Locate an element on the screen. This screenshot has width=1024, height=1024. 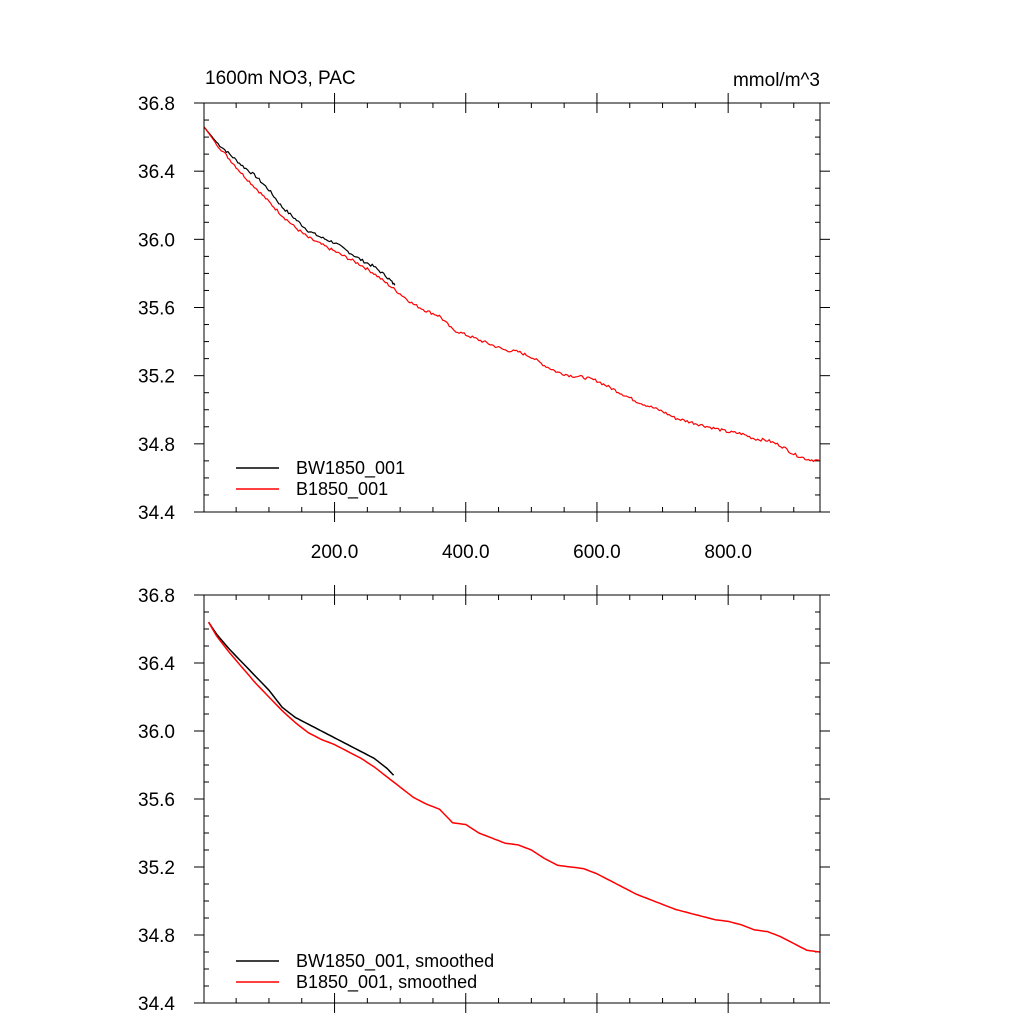
chart-title: 1600m NO3, PAC is located at coordinates (280, 78).